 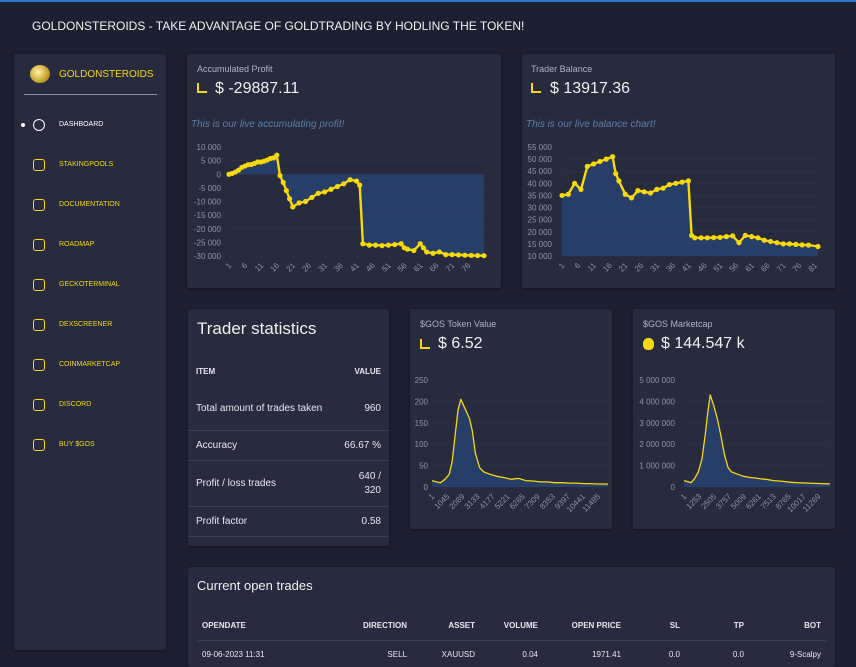 What do you see at coordinates (369, 483) in the screenshot?
I see `stat-value: 640 / 320` at bounding box center [369, 483].